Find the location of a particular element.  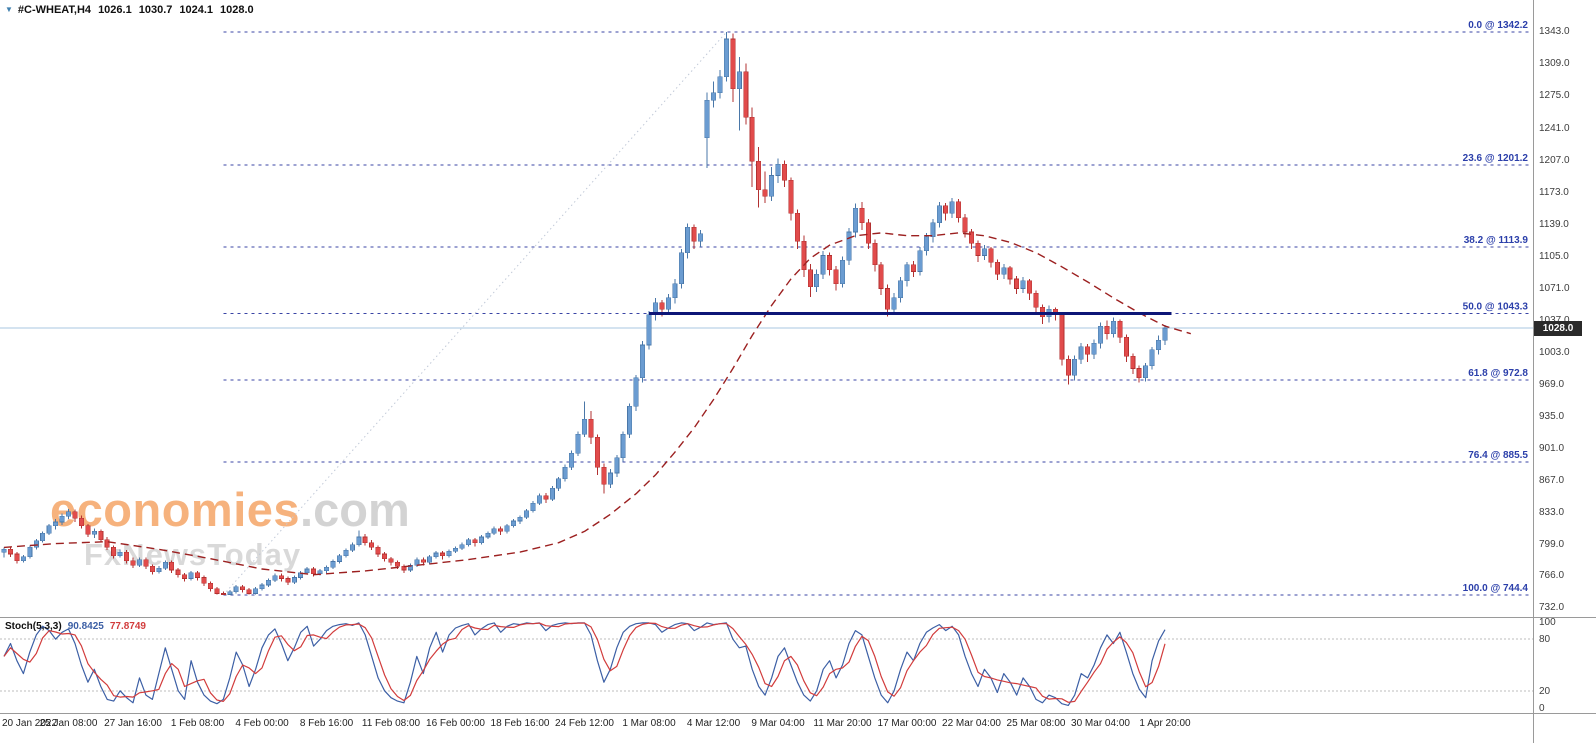

indicator-label: Stoch(5,3,3) 90.8425 77.8749 is located at coordinates (75, 626).